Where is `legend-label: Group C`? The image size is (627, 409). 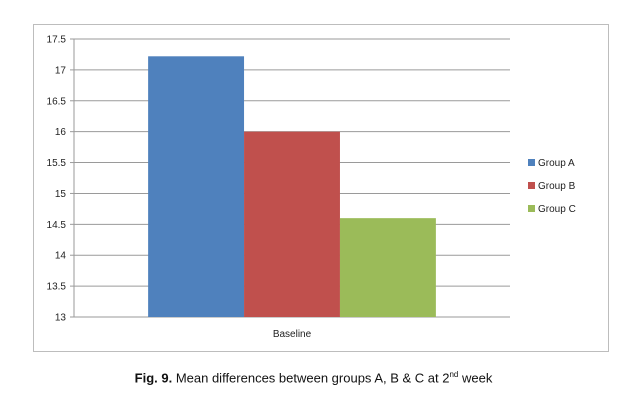 legend-label: Group C is located at coordinates (557, 209).